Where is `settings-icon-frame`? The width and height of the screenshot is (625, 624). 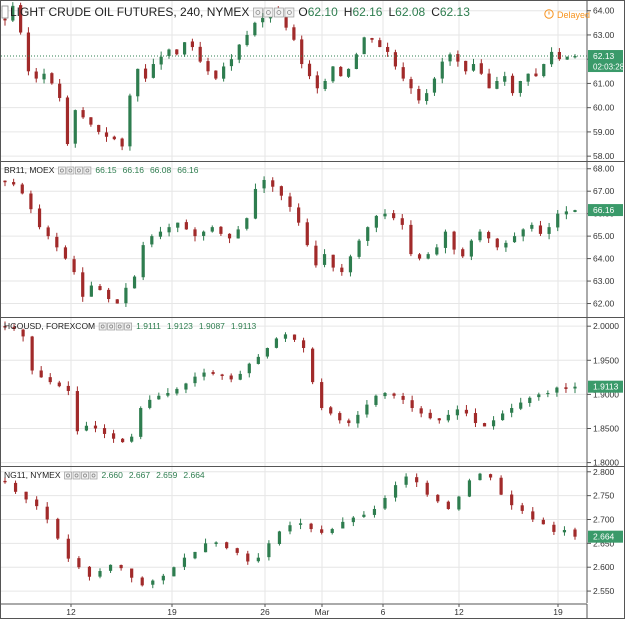 settings-icon-frame is located at coordinates (76, 475).